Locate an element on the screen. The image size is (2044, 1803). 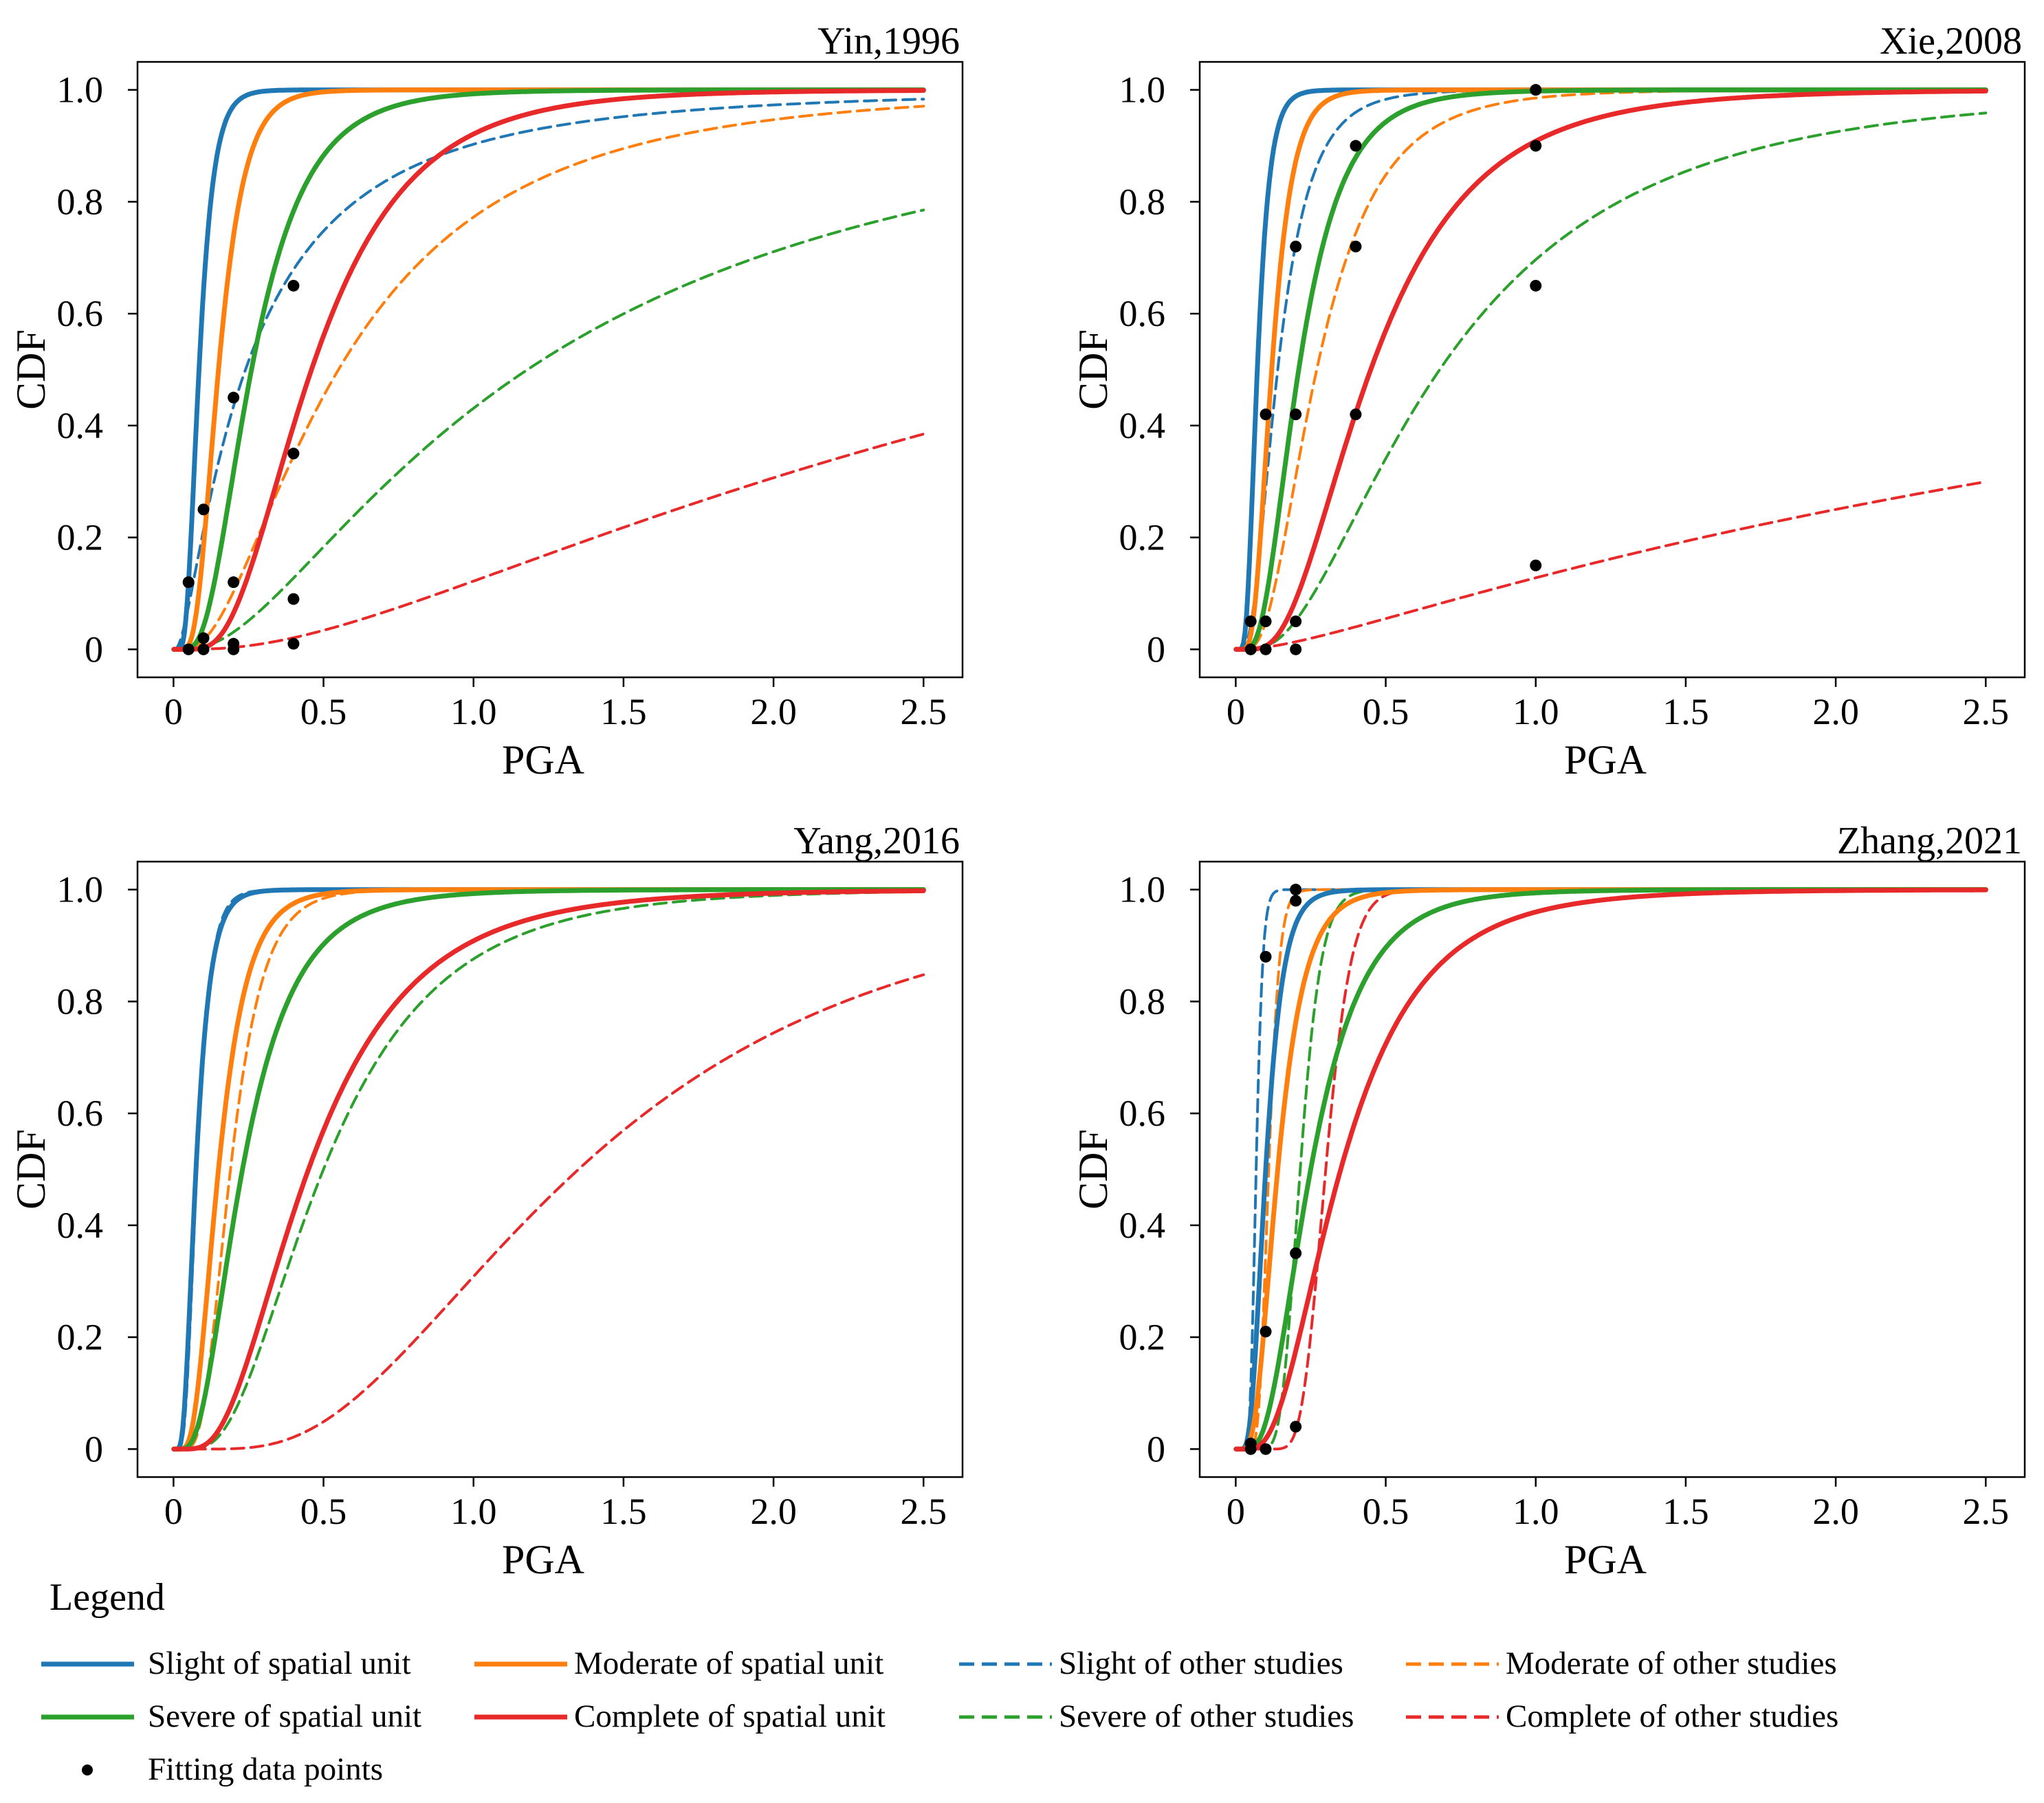
legend-entry-complete-unit: Complete of spatial unit is located at coordinates (680, 1716).